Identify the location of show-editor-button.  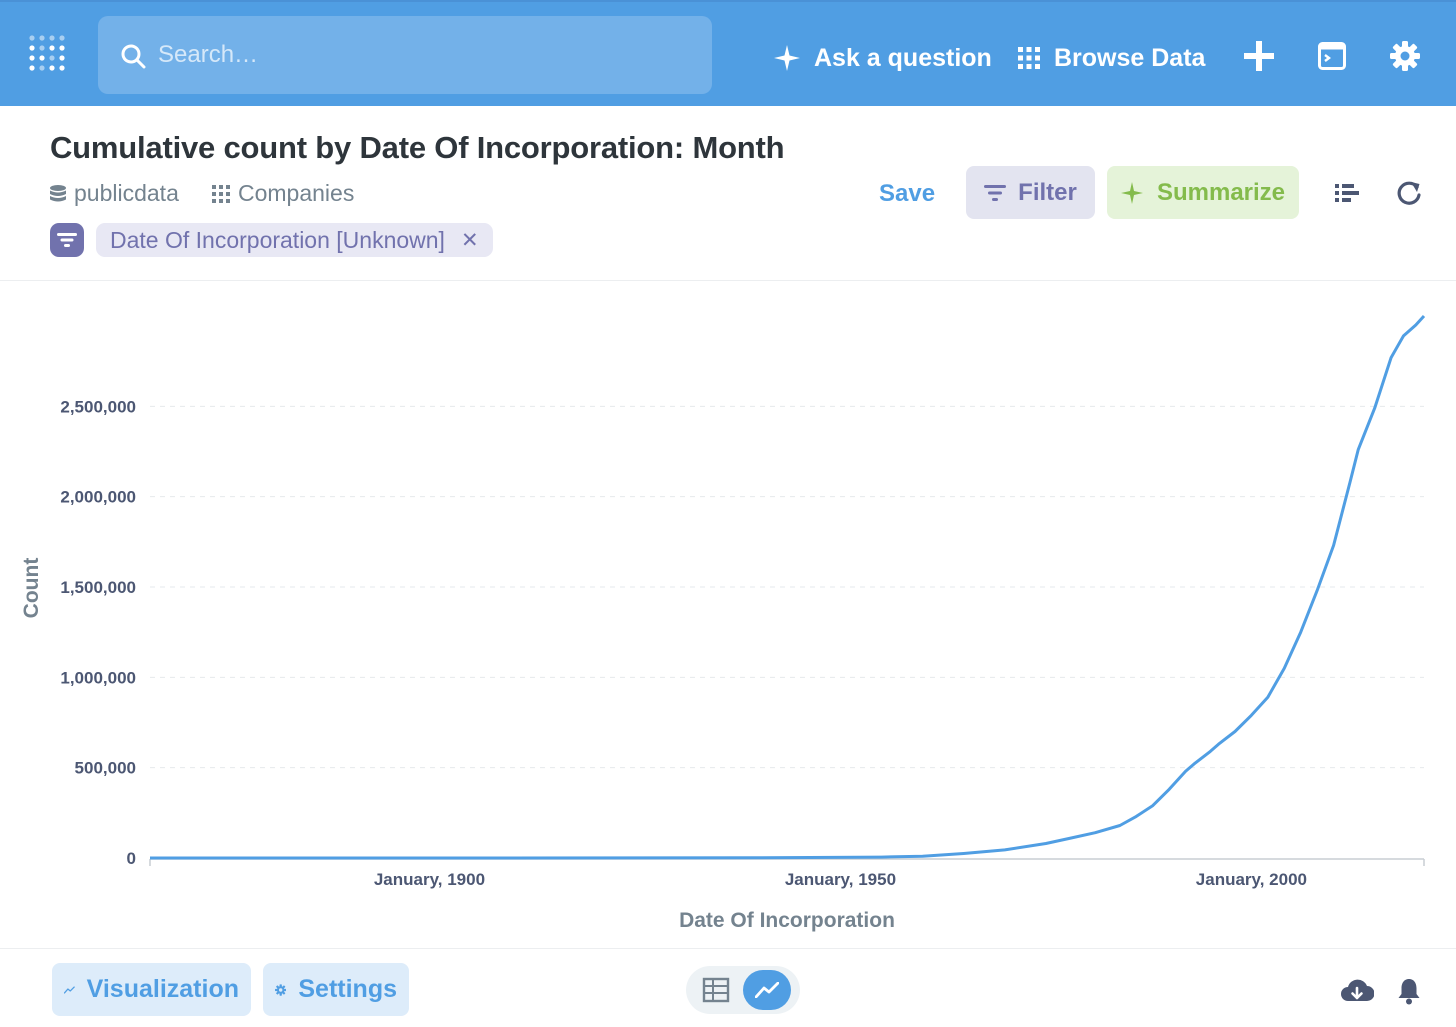
(1347, 193).